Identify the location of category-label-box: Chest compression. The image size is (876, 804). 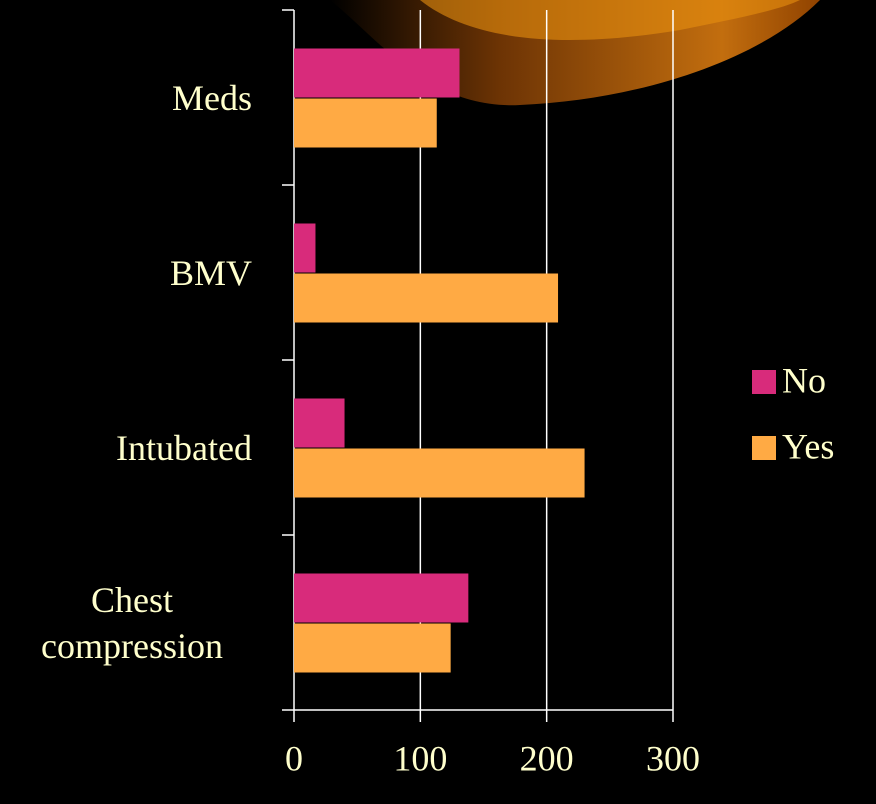
(132, 623).